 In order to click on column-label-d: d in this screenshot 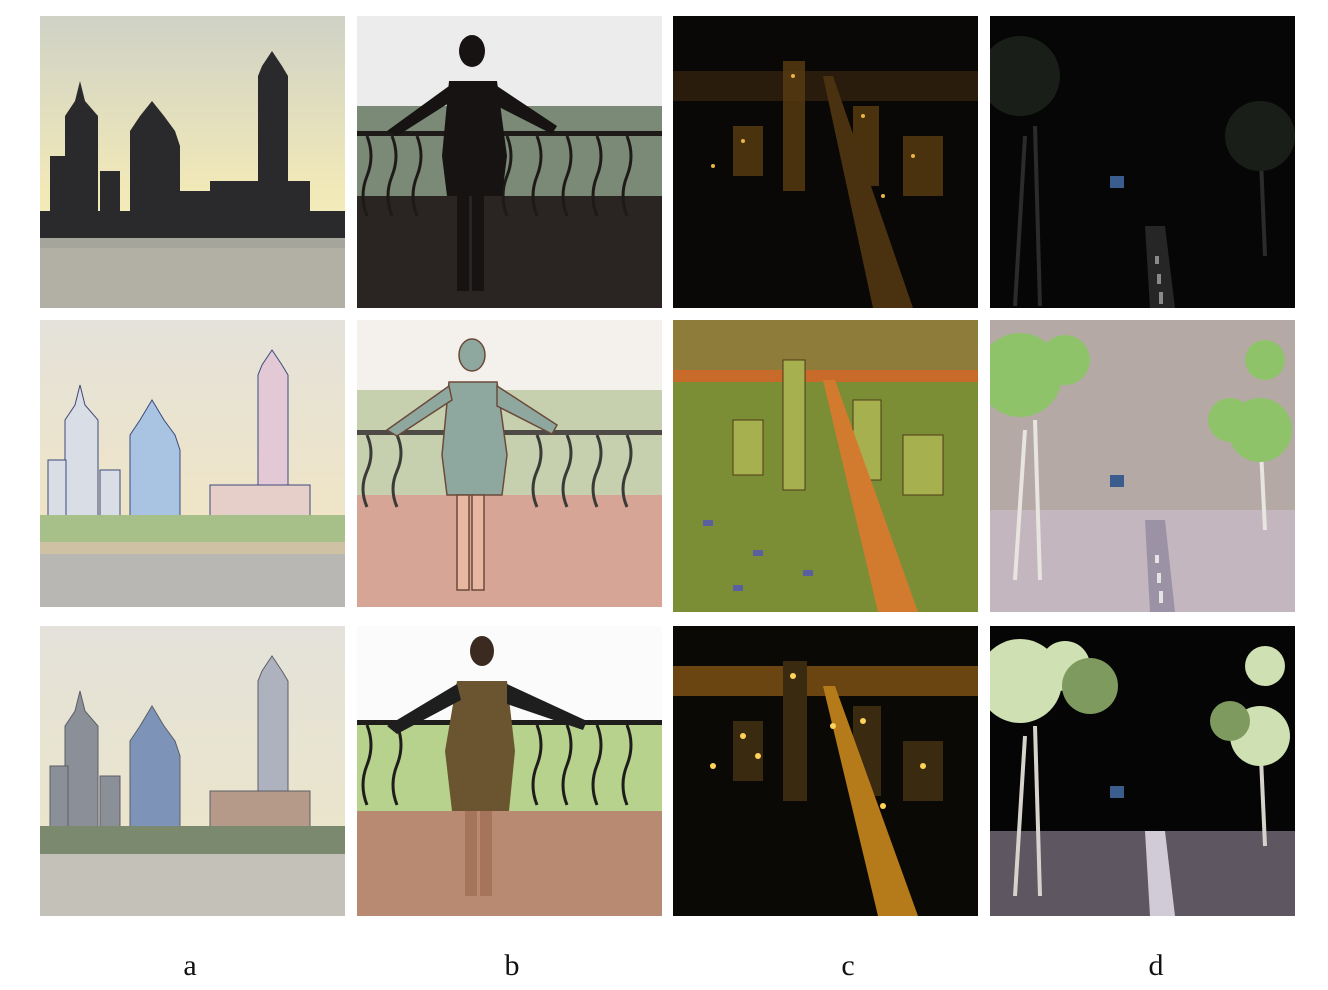, I will do `click(1156, 965)`.